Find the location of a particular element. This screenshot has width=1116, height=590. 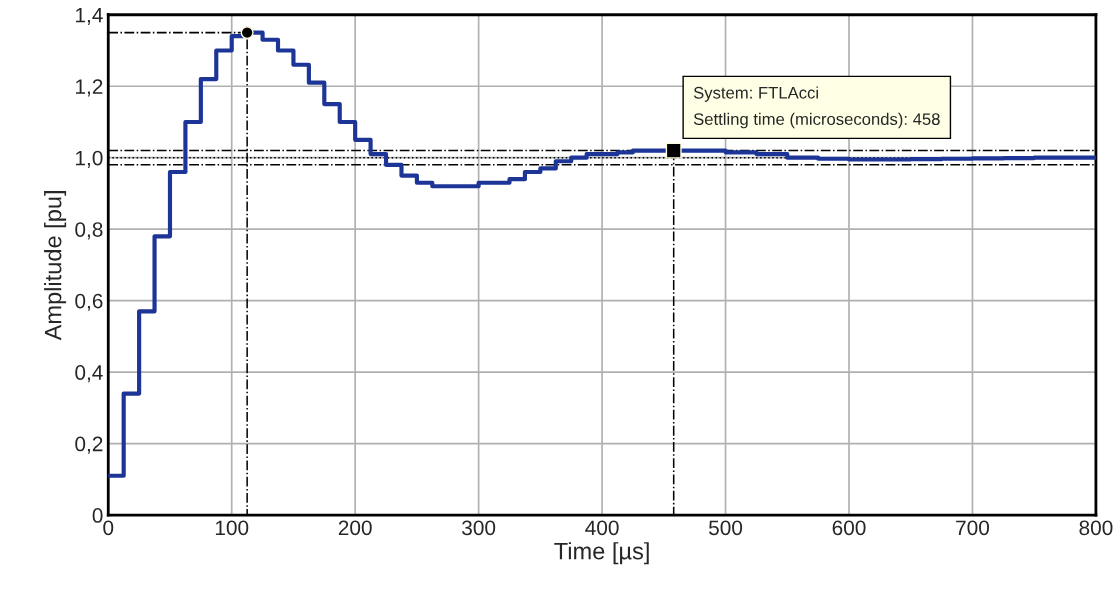

x-tick-label: 300 is located at coordinates (479, 528).